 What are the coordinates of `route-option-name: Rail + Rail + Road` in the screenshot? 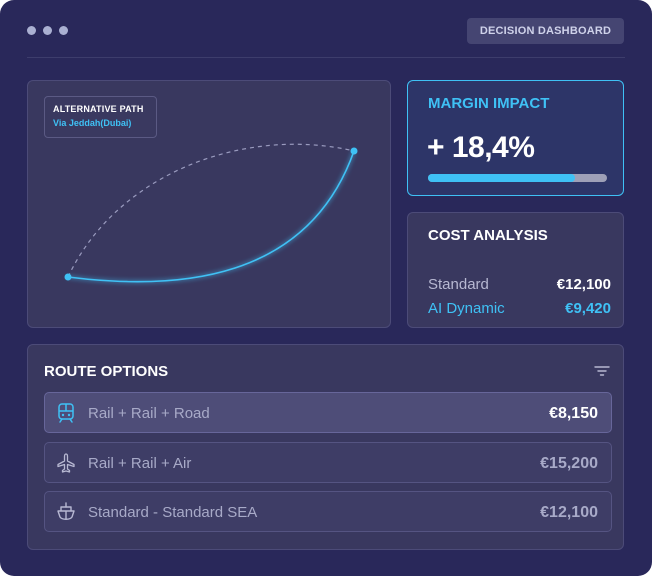 It's located at (149, 413).